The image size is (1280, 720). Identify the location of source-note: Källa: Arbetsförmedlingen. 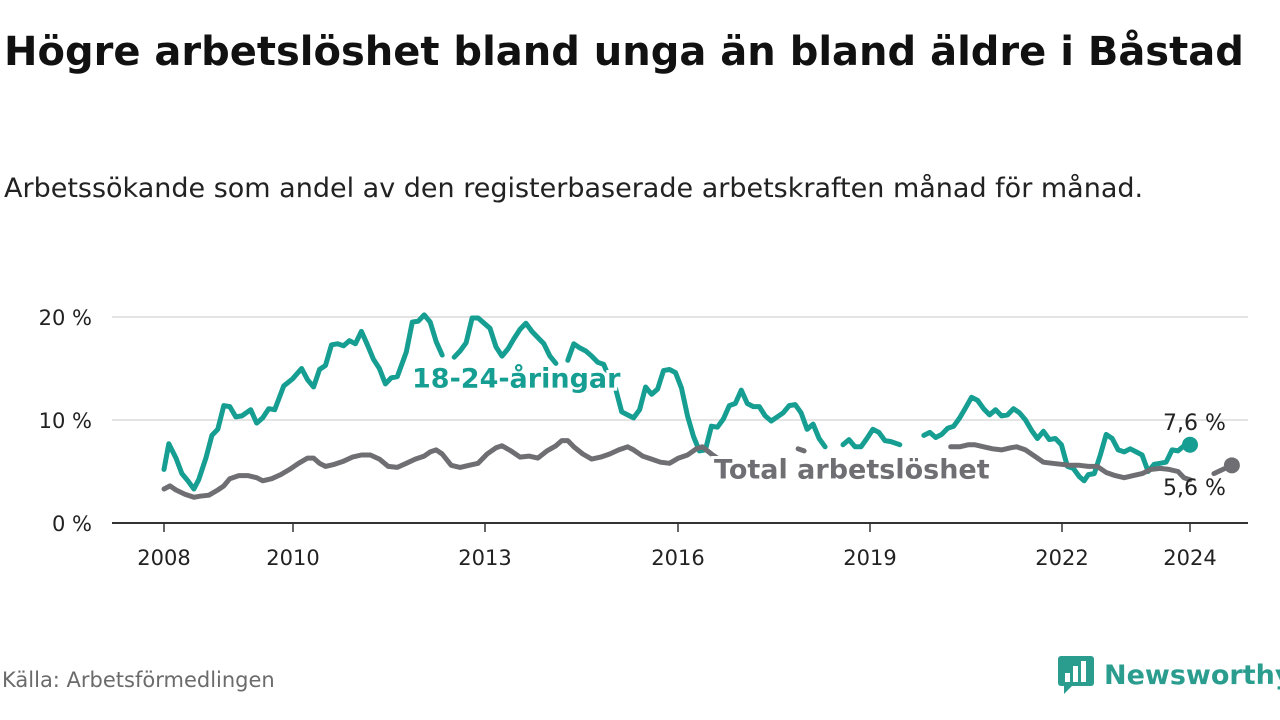
(138, 680).